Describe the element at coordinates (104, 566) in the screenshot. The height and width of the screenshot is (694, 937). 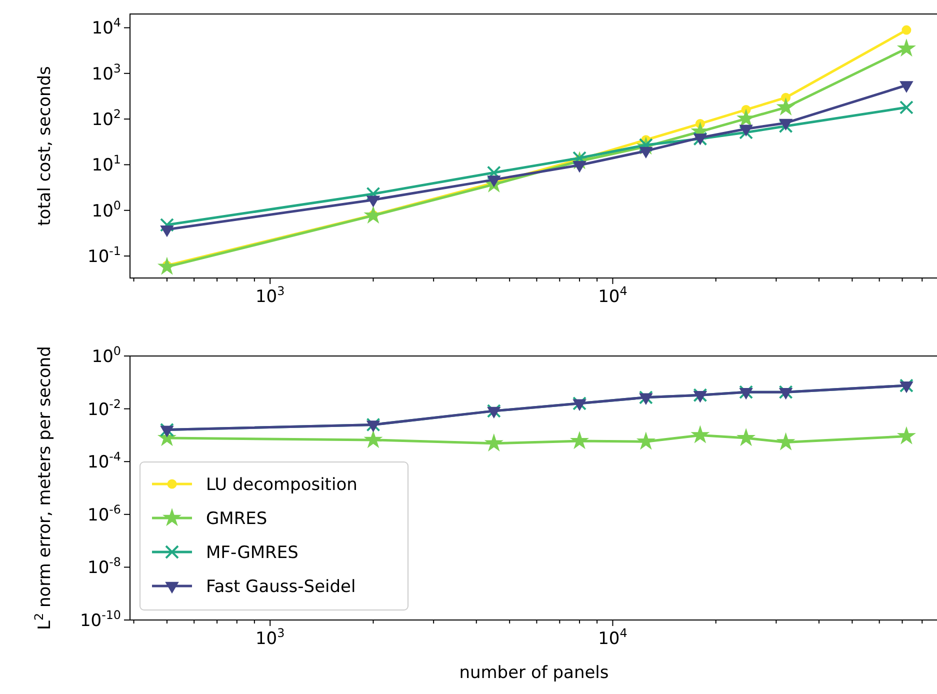
I see `y-tick-label: 10$^{-8}$` at that location.